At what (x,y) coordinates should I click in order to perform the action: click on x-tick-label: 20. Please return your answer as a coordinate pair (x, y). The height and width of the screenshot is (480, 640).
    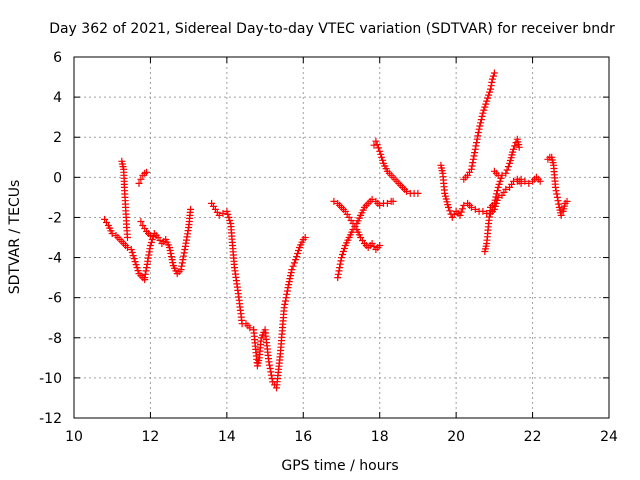
    Looking at the image, I should click on (456, 437).